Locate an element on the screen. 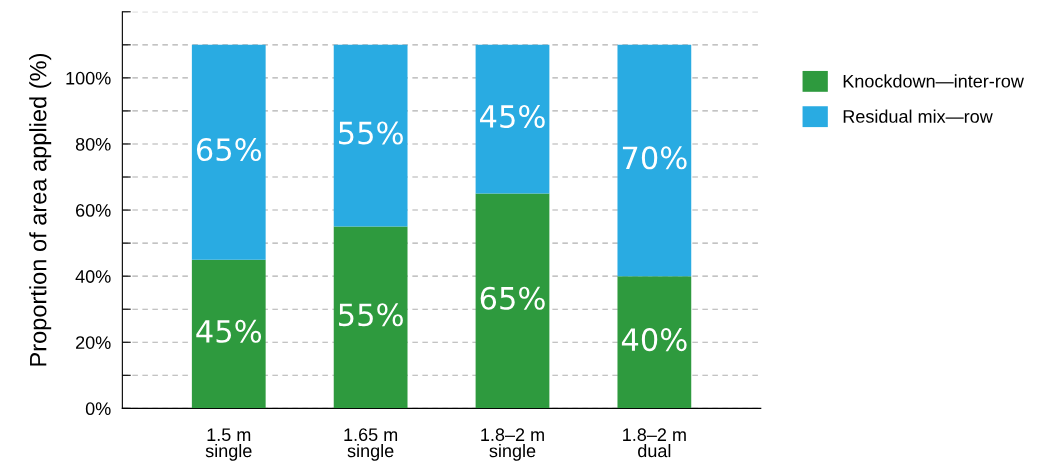  legend-label: Residual mix—row is located at coordinates (918, 116).